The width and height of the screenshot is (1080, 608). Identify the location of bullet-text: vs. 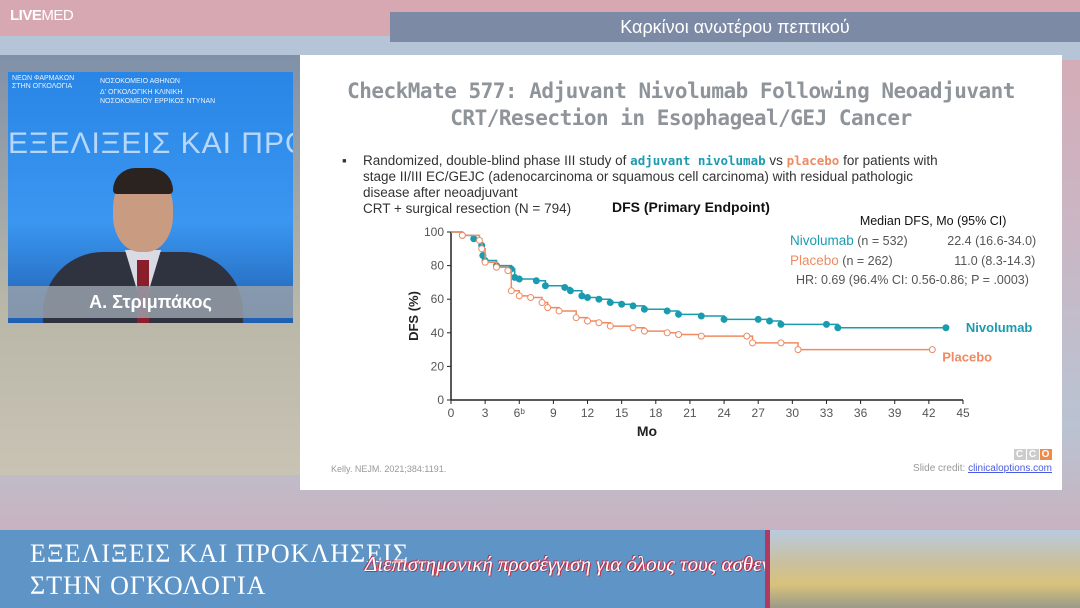
(776, 160).